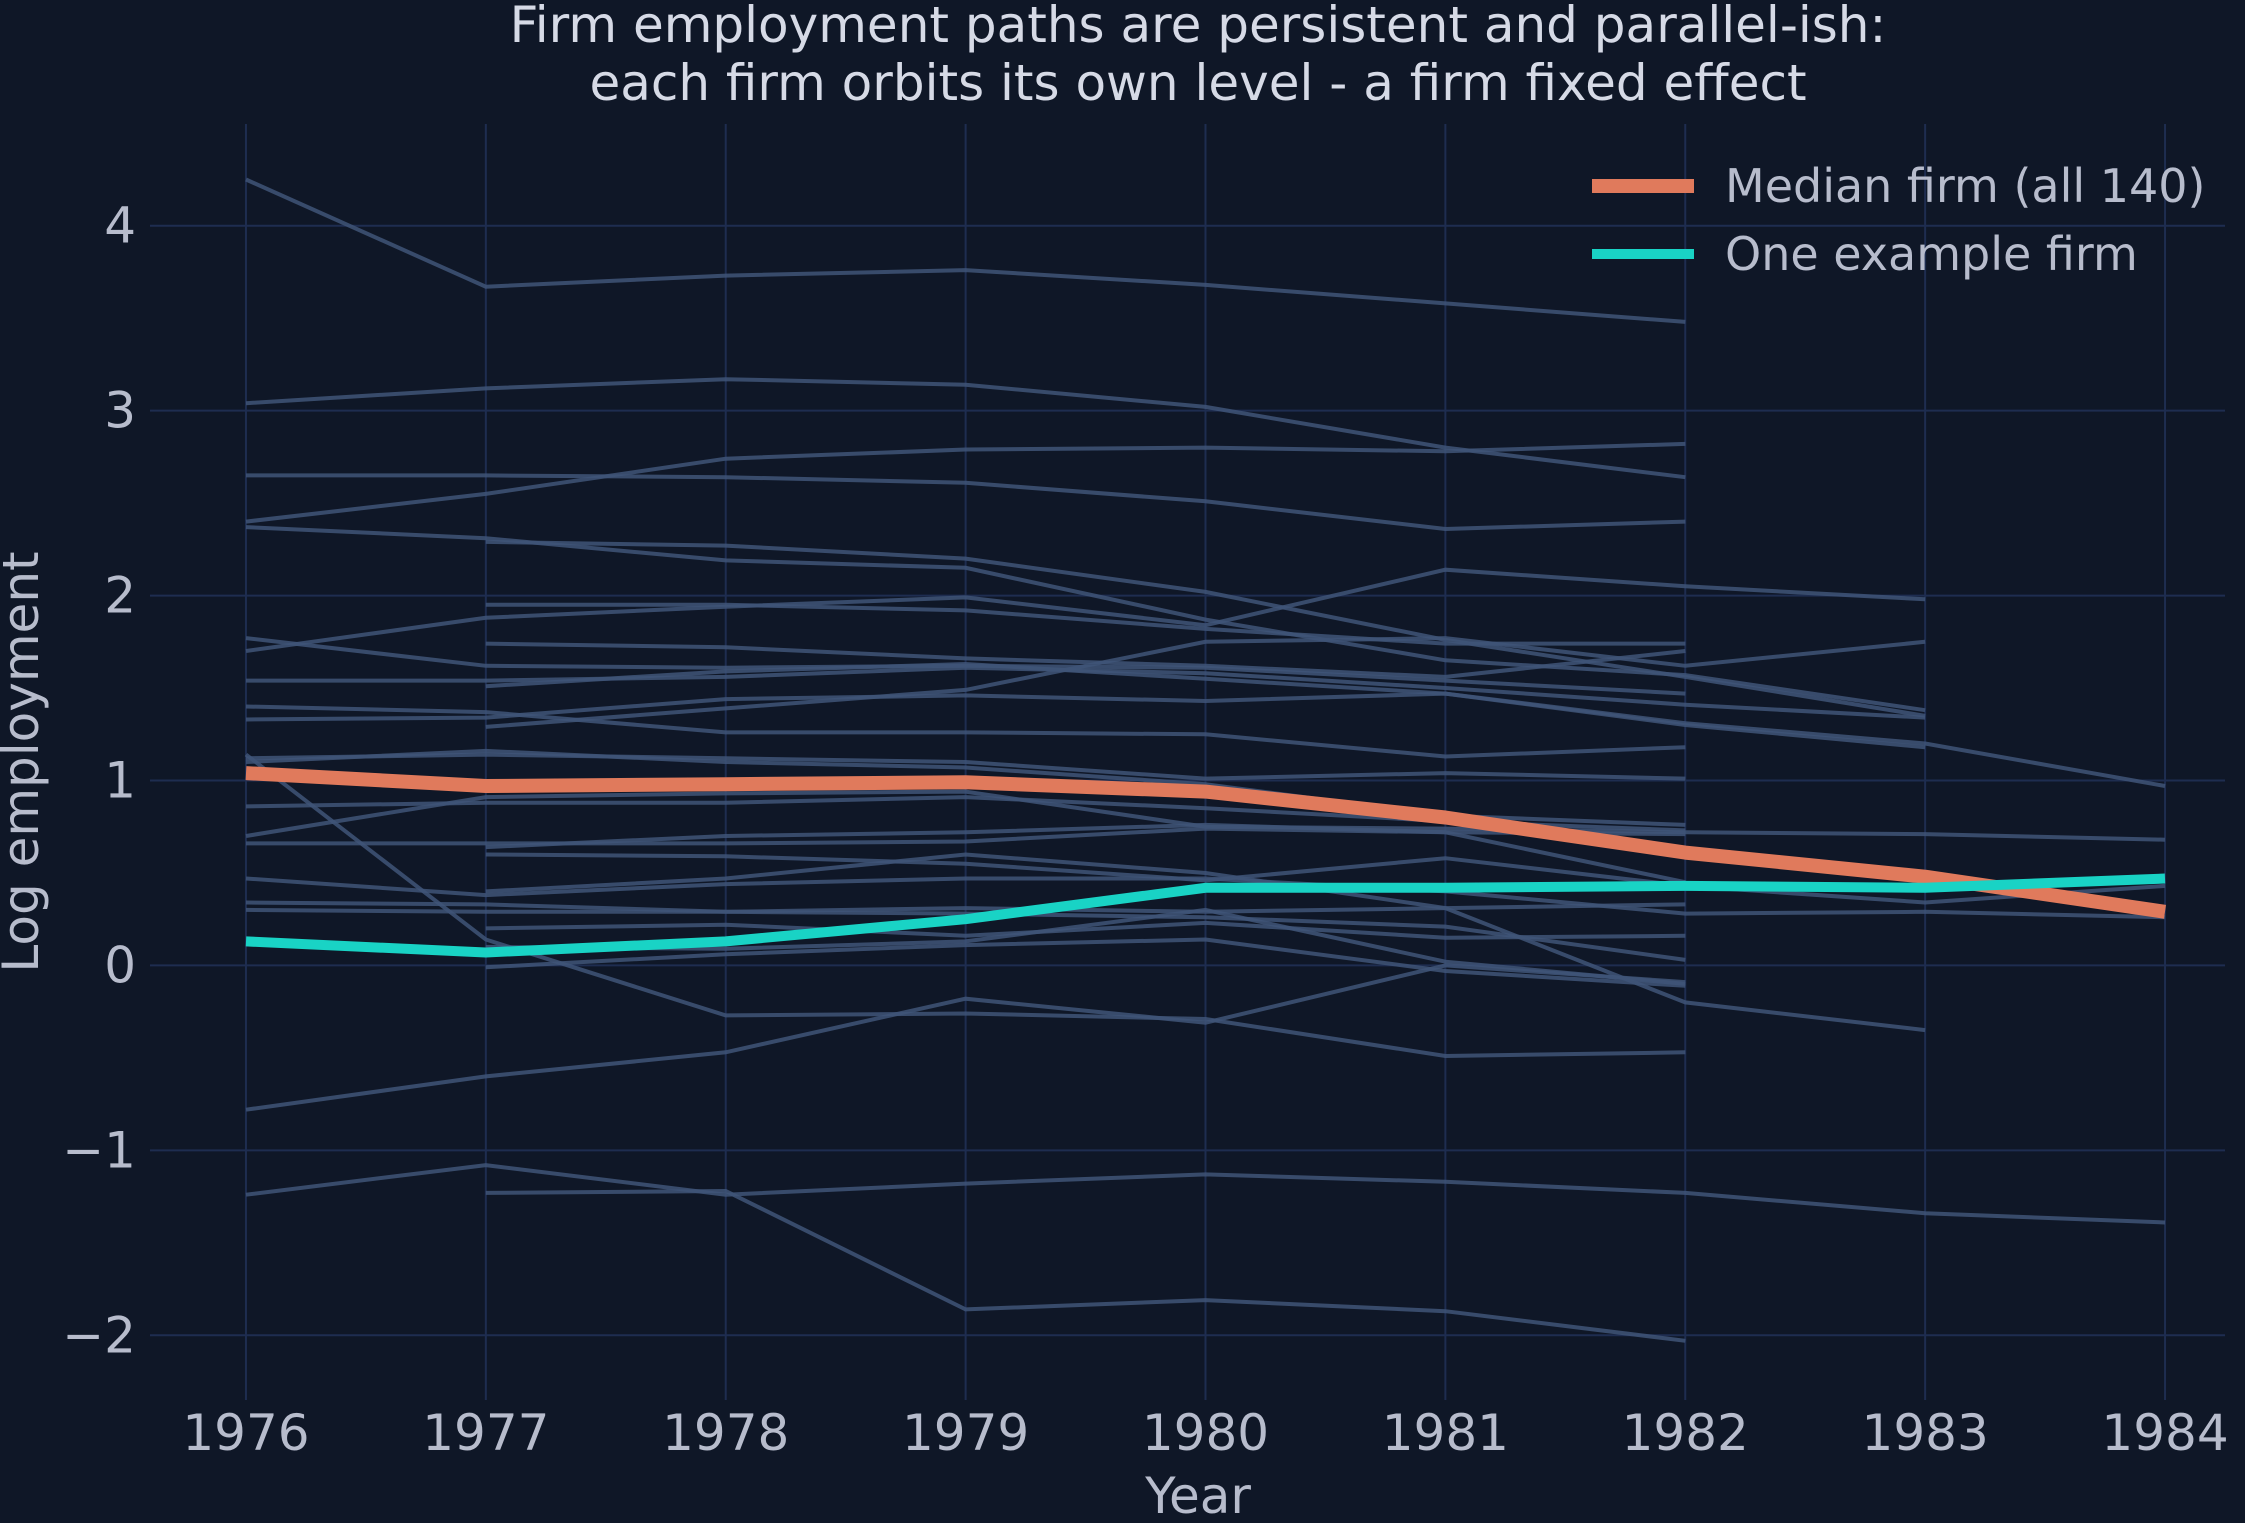 The image size is (2245, 1523). Describe the element at coordinates (725, 1433) in the screenshot. I see `x-tick-label-1978: 1978` at that location.